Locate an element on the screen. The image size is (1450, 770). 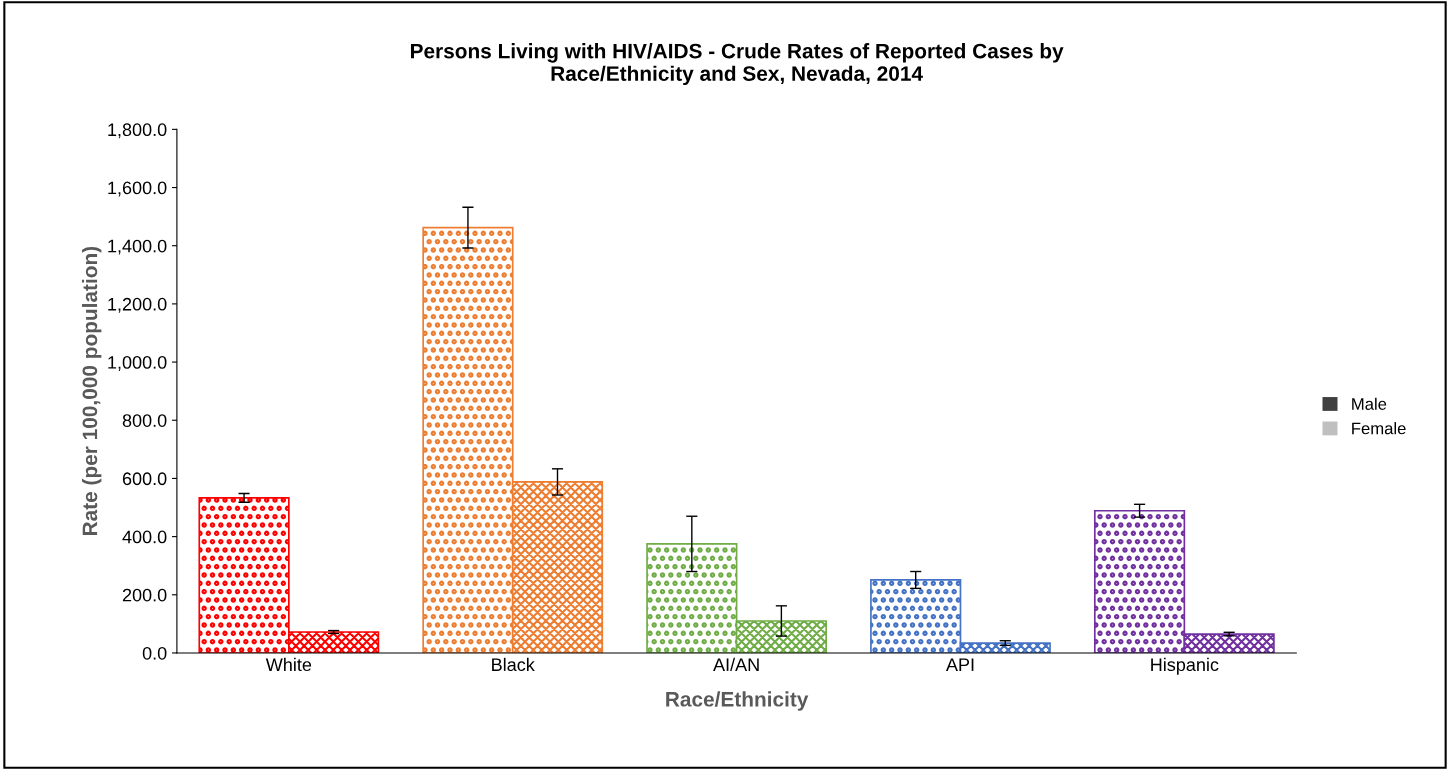
text: Female is located at coordinates (1379, 428).